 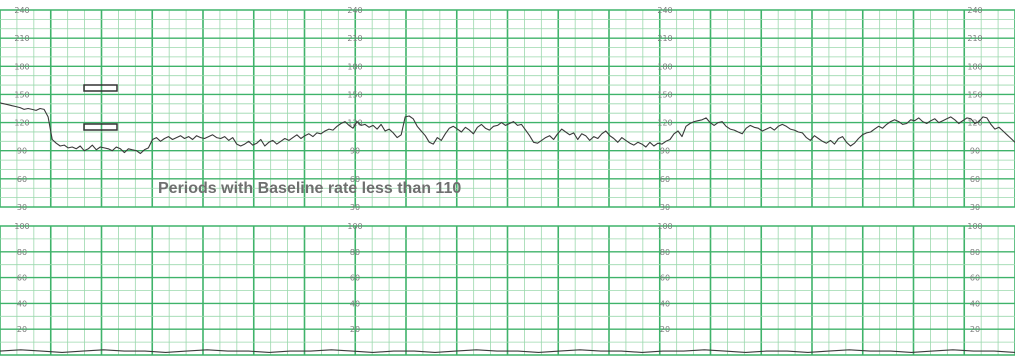 I want to click on markers, so click(x=100, y=107).